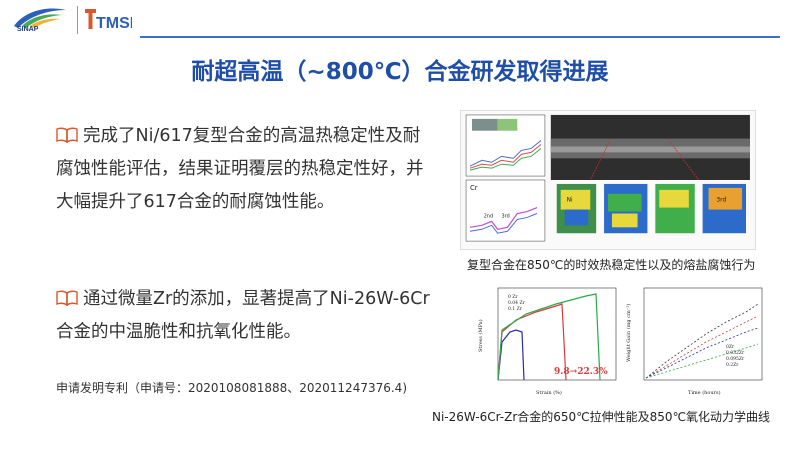  What do you see at coordinates (608, 180) in the screenshot?
I see `thermal-stability-figure: Cr 2nd 3rd Ni 3rd` at bounding box center [608, 180].